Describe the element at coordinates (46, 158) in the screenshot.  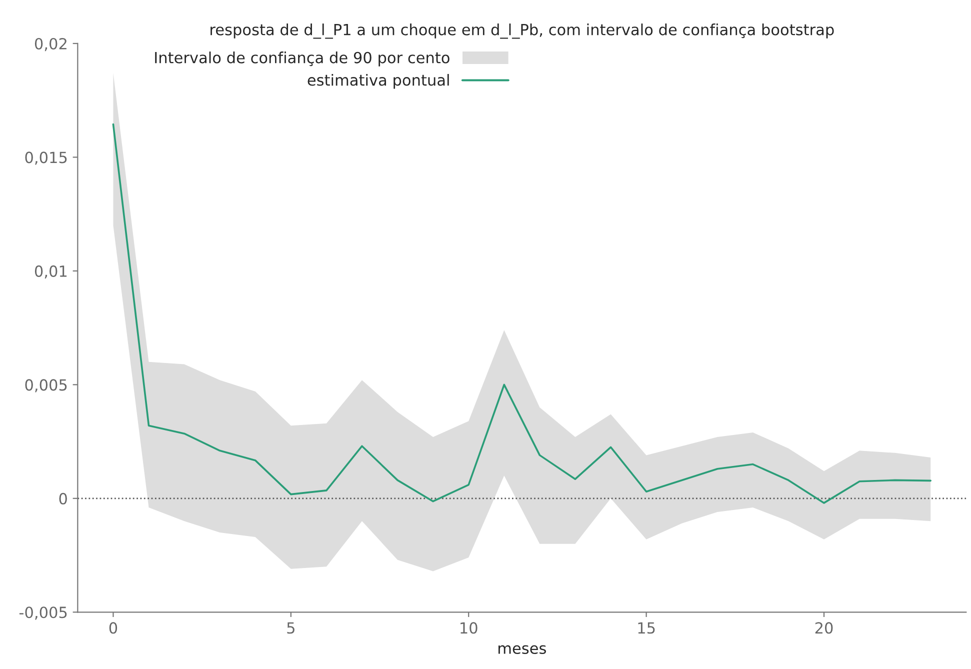
I see `y-tick-label: 0,015` at that location.